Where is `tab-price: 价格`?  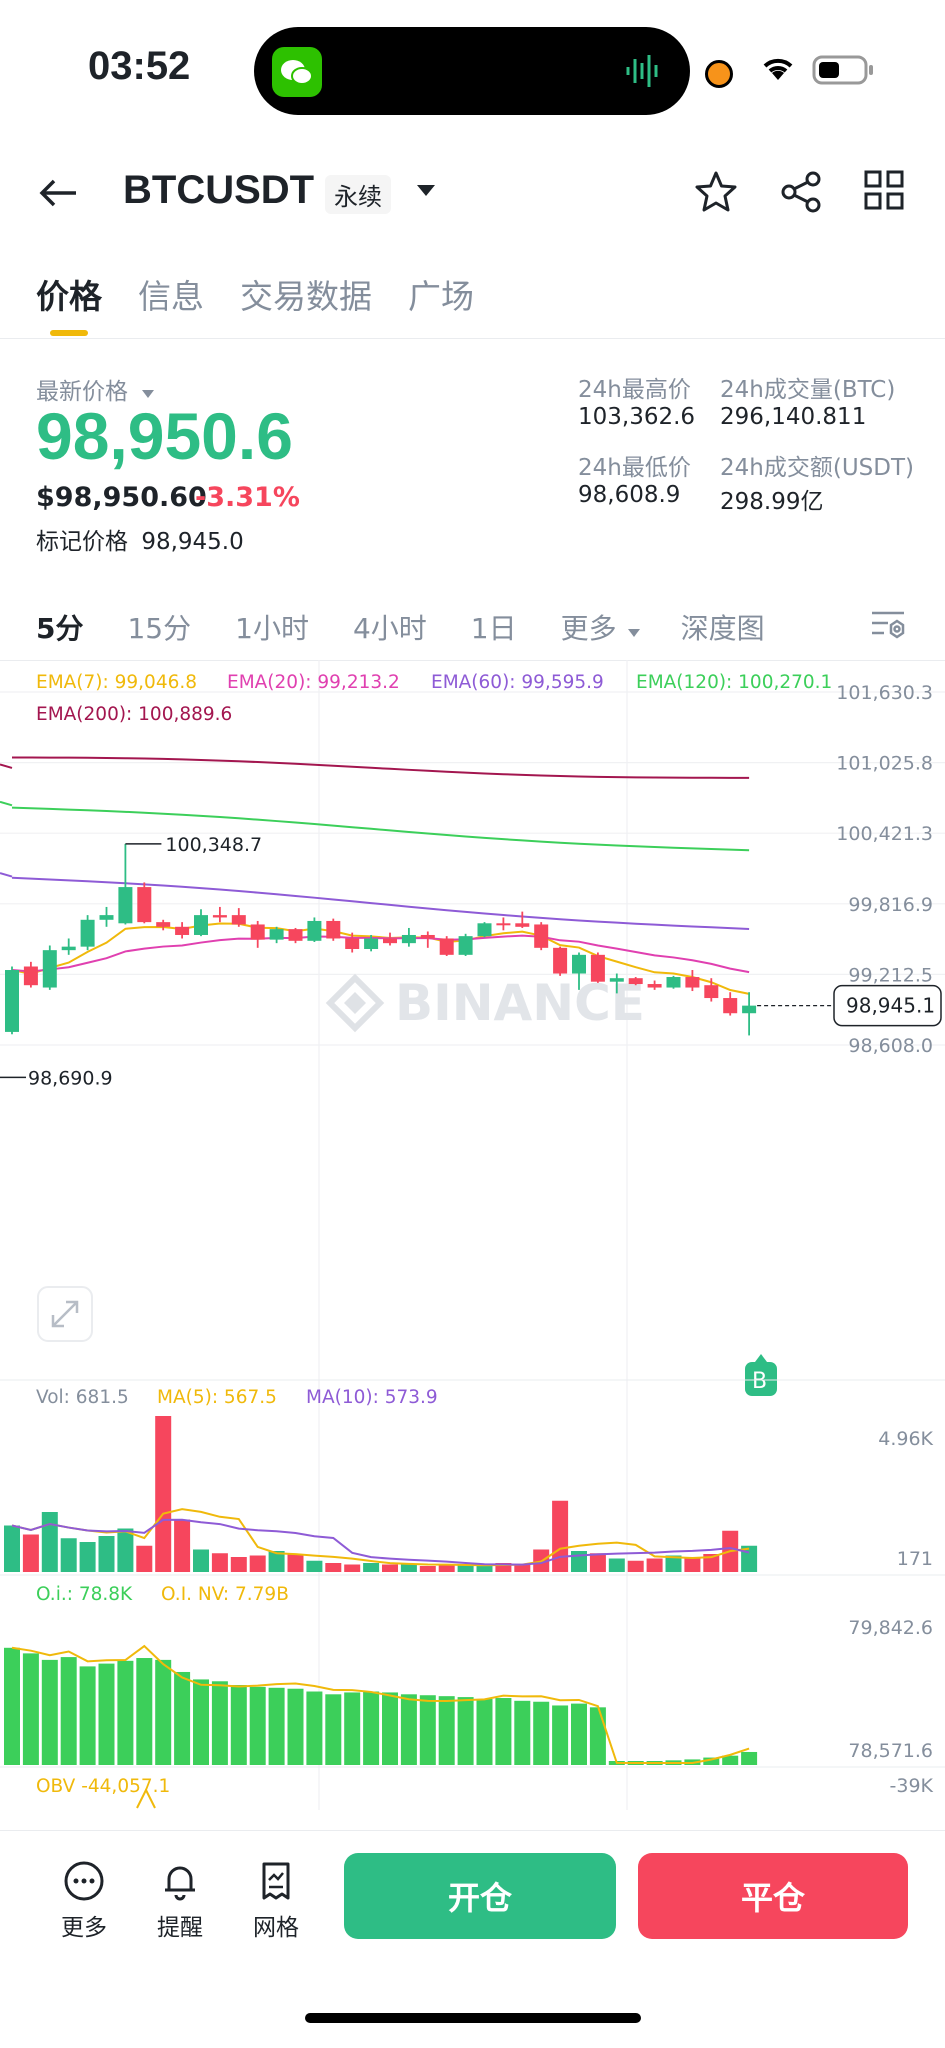
tab-price: 价格 is located at coordinates (69, 296).